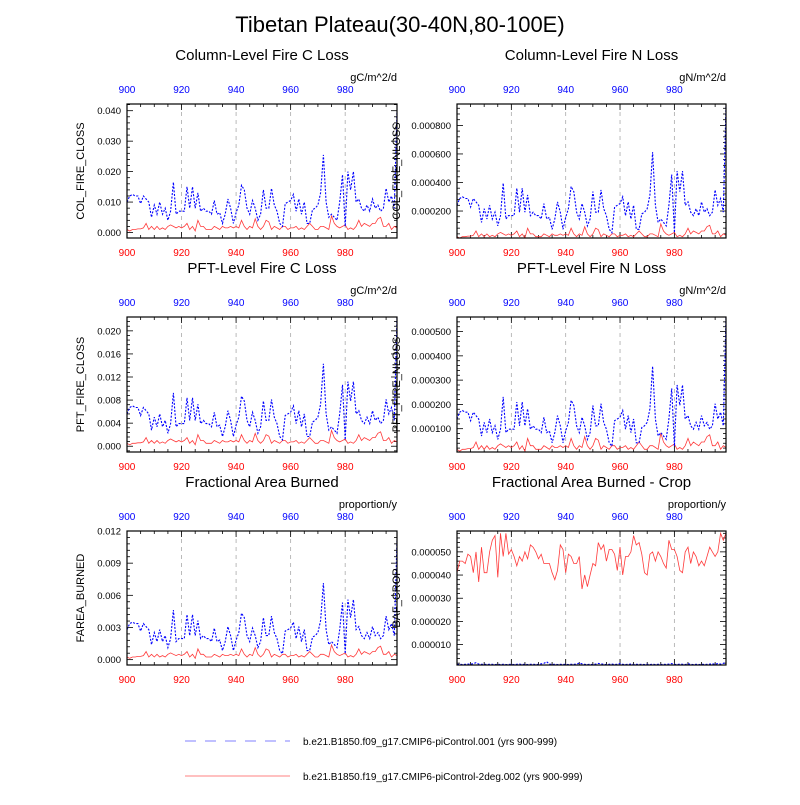 The width and height of the screenshot is (800, 805). What do you see at coordinates (109, 142) in the screenshot?
I see `y-tick-label: 0.030` at bounding box center [109, 142].